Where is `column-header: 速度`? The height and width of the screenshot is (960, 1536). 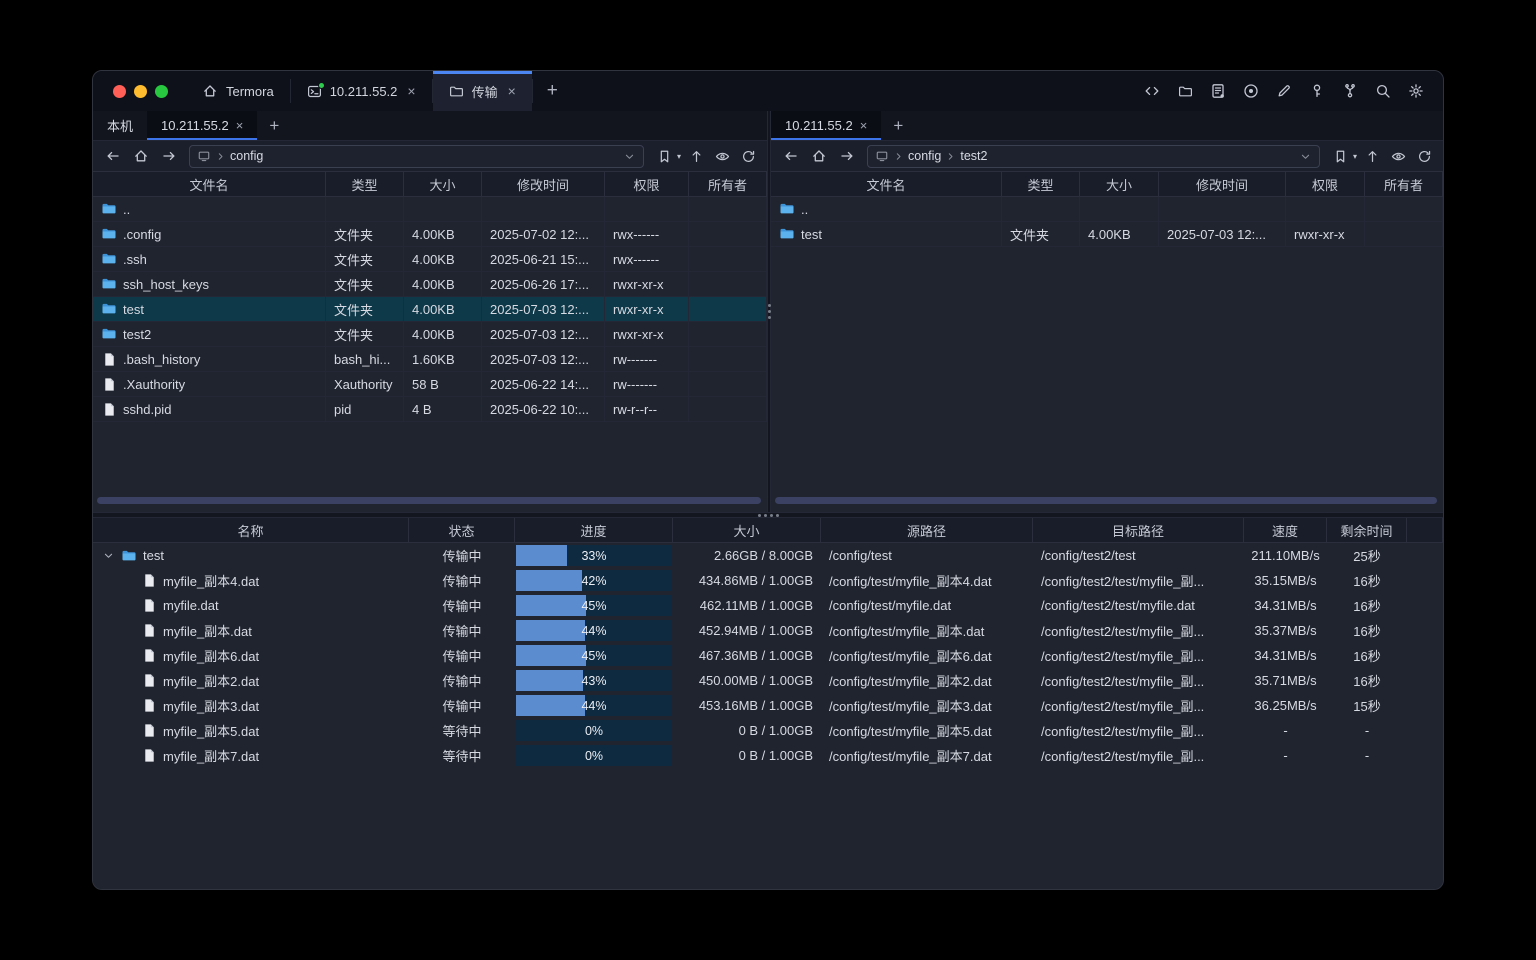
column-header: 速度 is located at coordinates (1285, 530).